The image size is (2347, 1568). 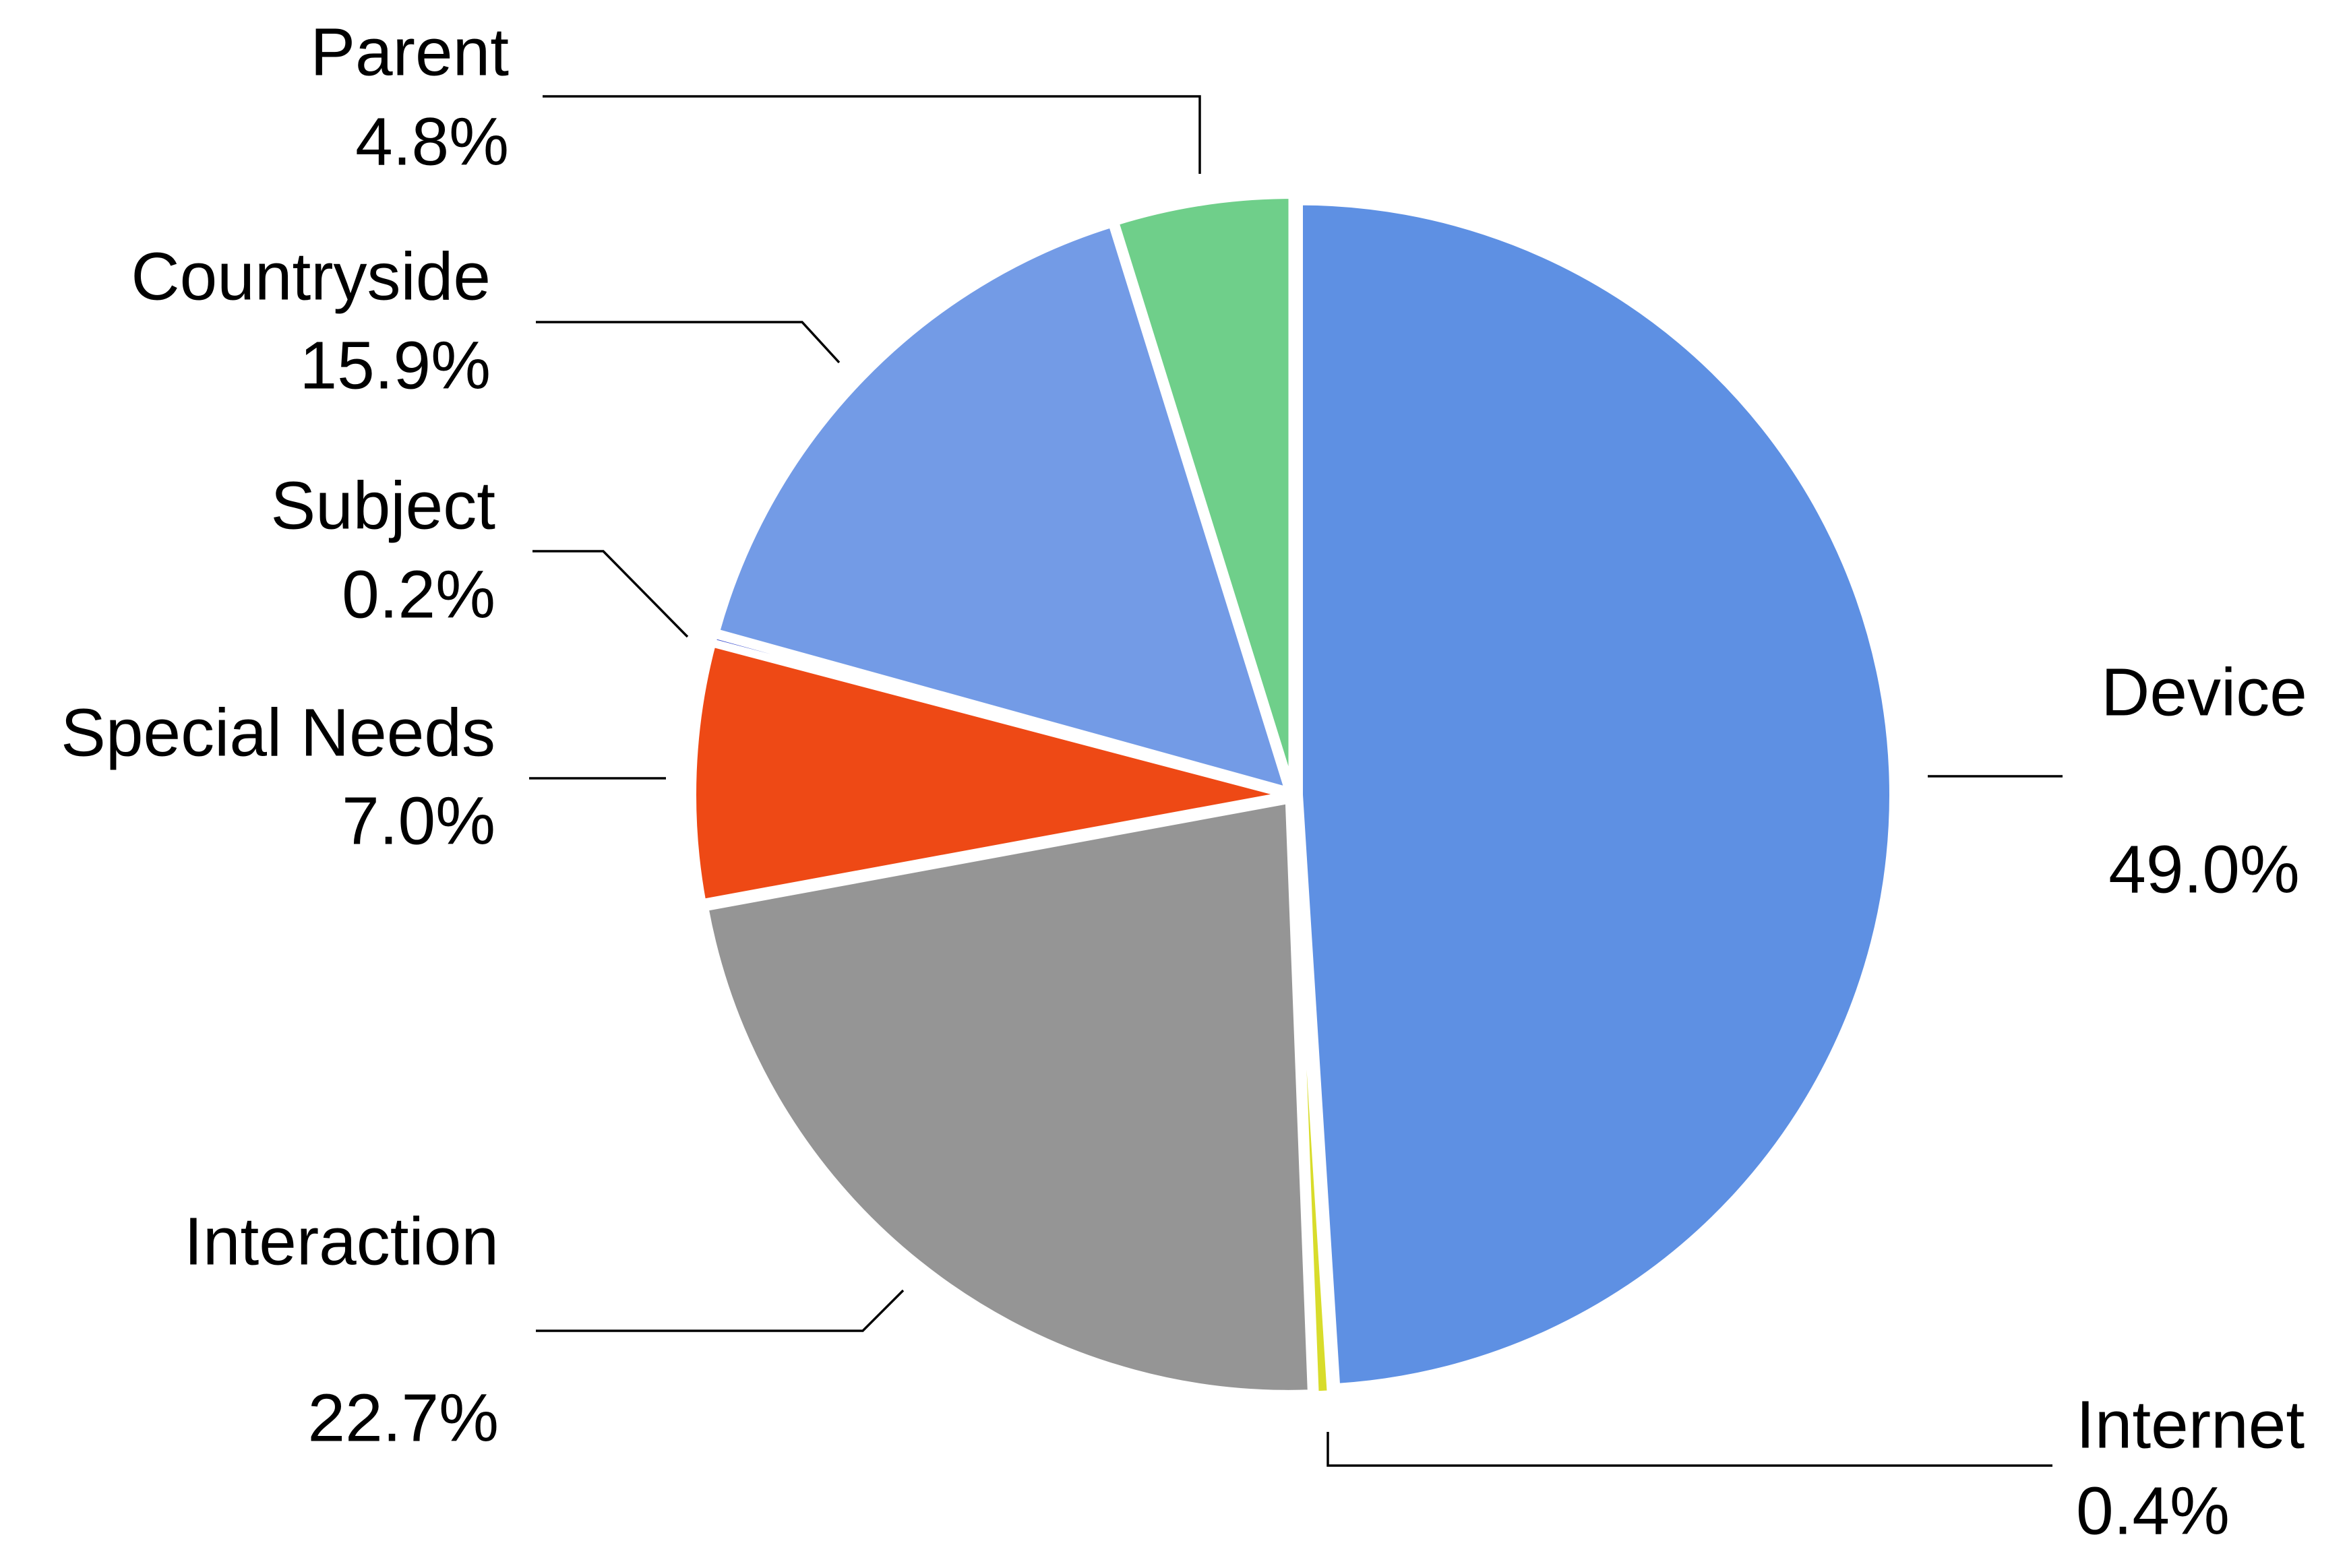 I want to click on label-internet: Internet, so click(x=2190, y=1425).